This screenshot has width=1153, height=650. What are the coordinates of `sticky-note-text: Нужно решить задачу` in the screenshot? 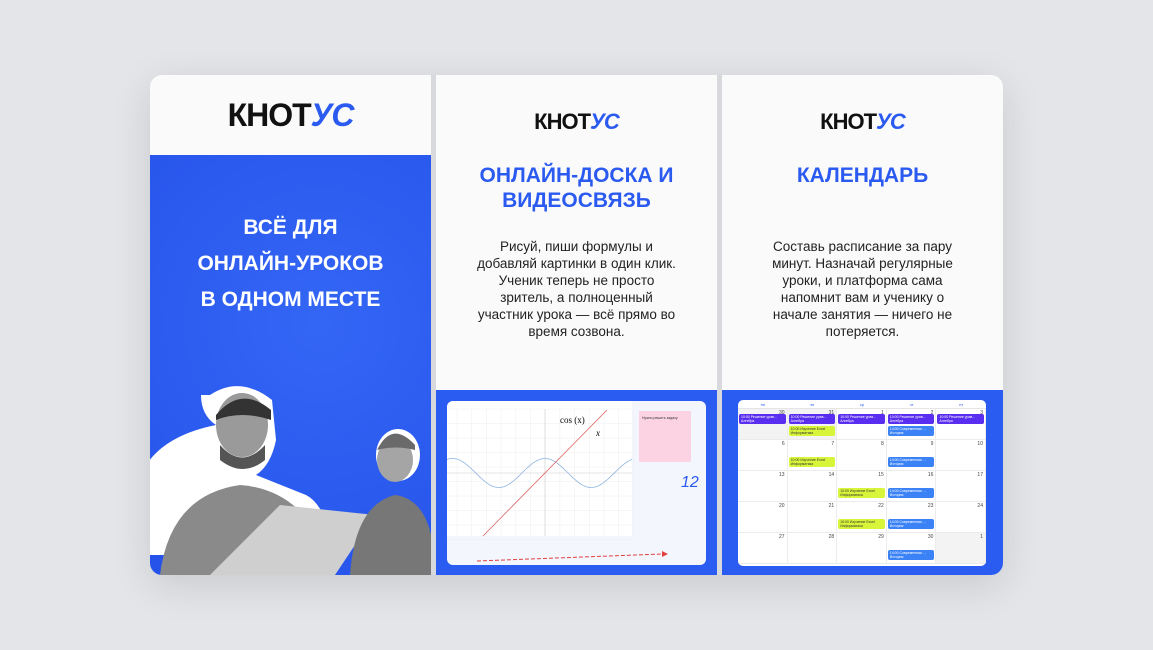 It's located at (660, 418).